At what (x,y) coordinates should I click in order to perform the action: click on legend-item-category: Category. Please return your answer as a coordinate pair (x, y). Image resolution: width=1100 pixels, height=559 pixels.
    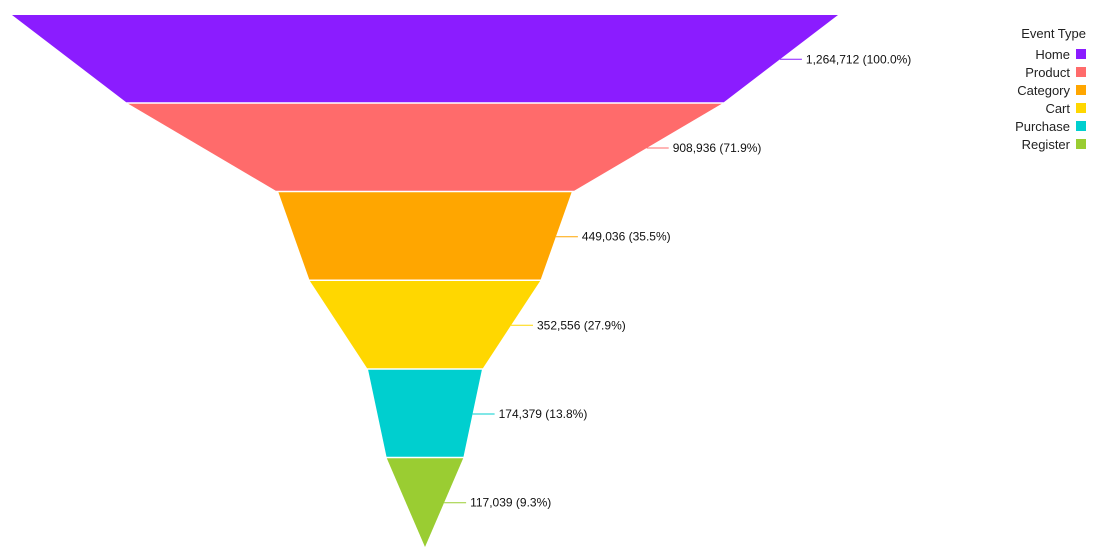
    Looking at the image, I should click on (996, 90).